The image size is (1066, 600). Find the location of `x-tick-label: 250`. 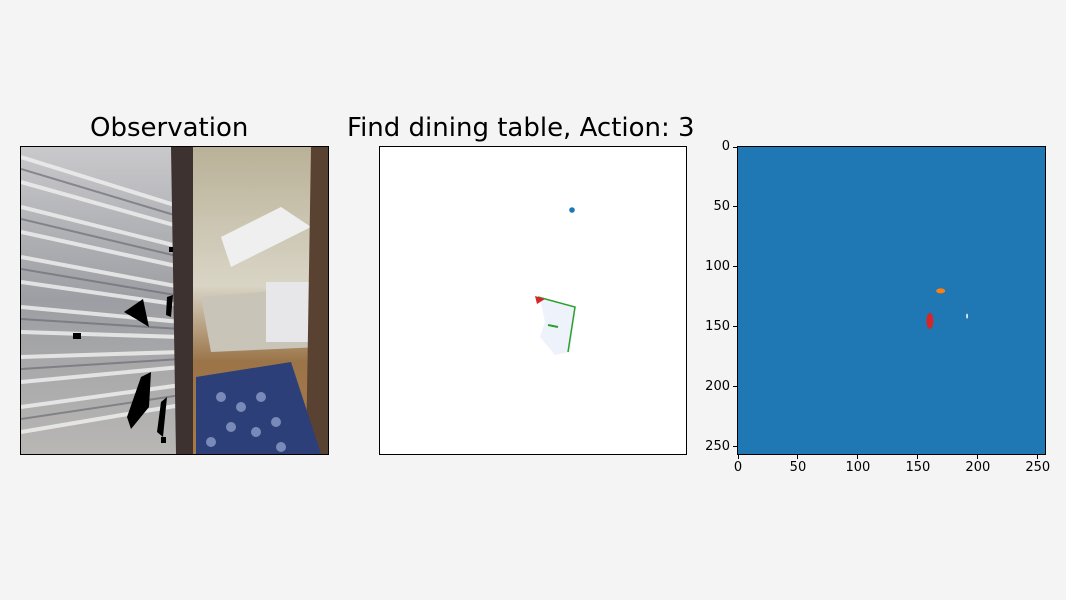

x-tick-label: 250 is located at coordinates (1038, 467).